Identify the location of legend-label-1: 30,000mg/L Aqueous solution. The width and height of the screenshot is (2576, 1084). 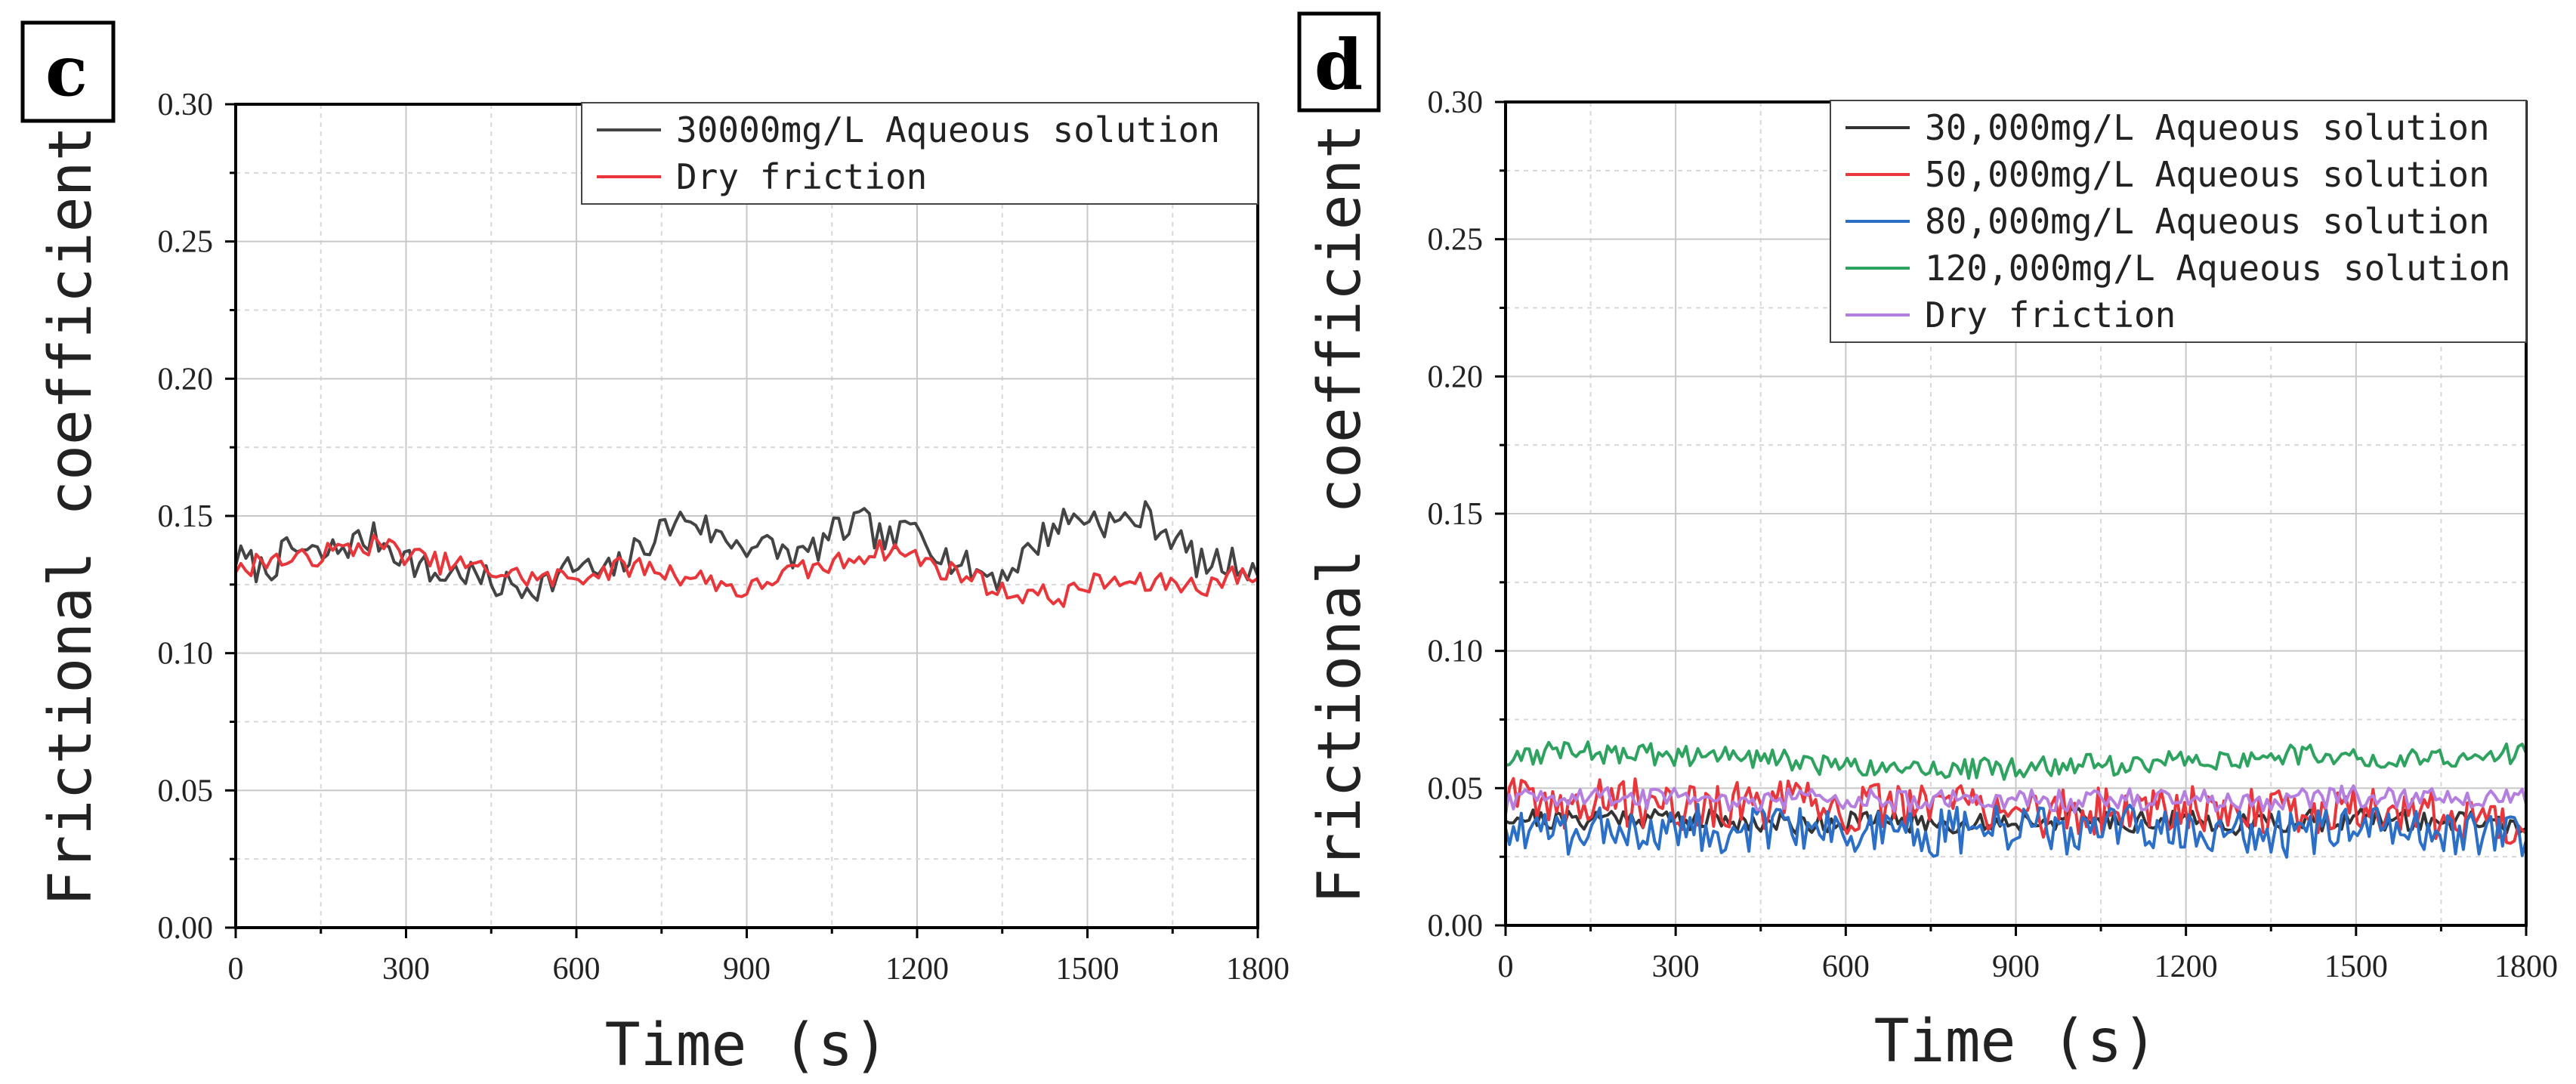
(2207, 128).